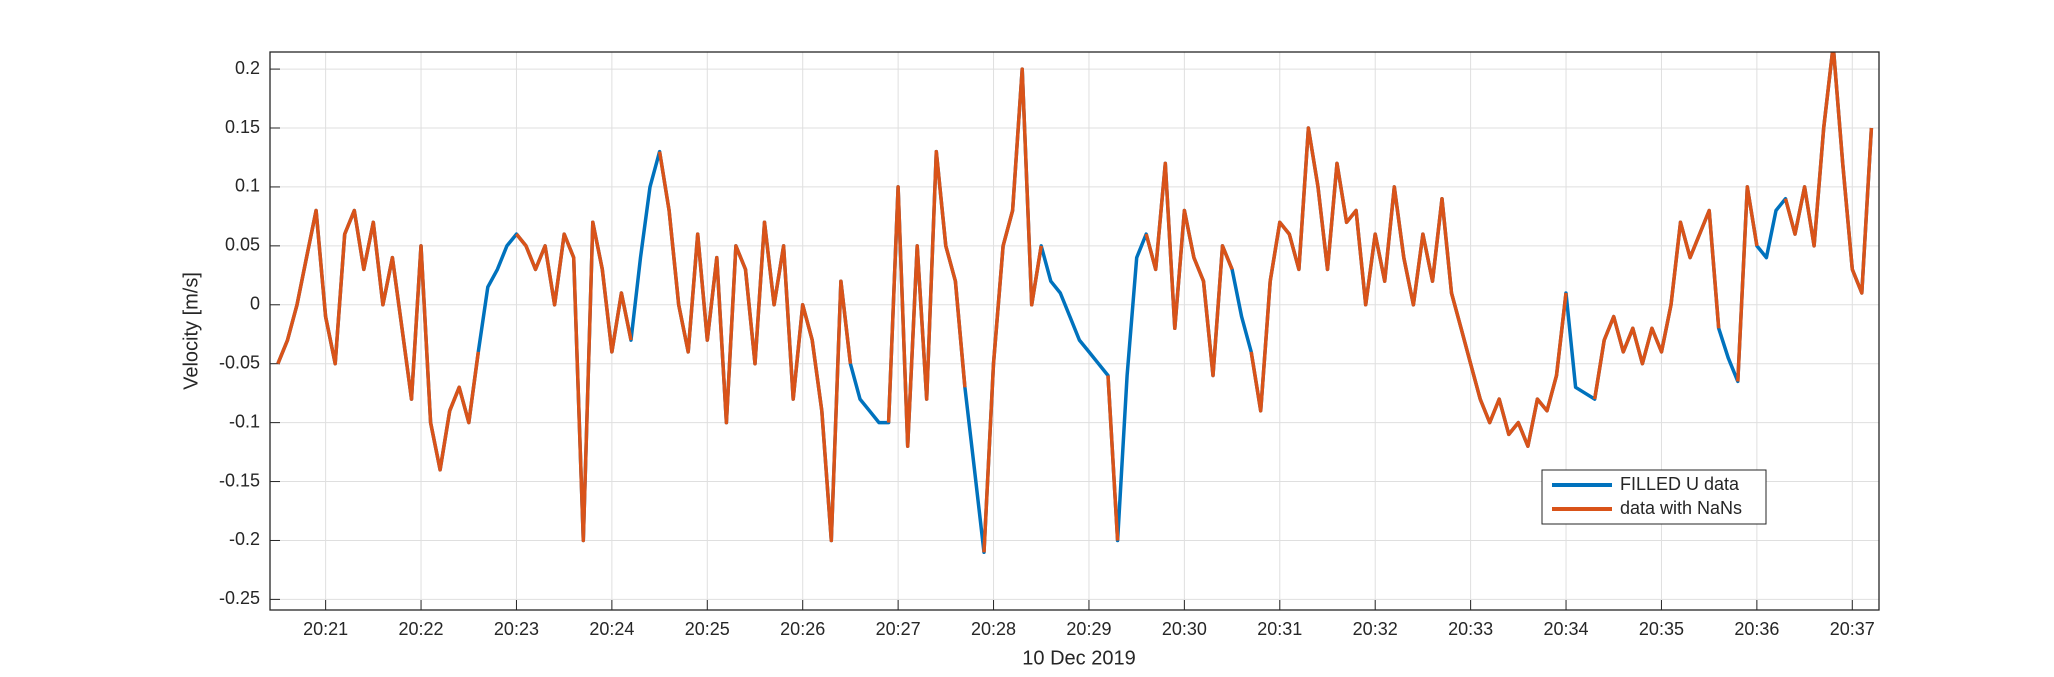  What do you see at coordinates (1654, 497) in the screenshot?
I see `legend-box` at bounding box center [1654, 497].